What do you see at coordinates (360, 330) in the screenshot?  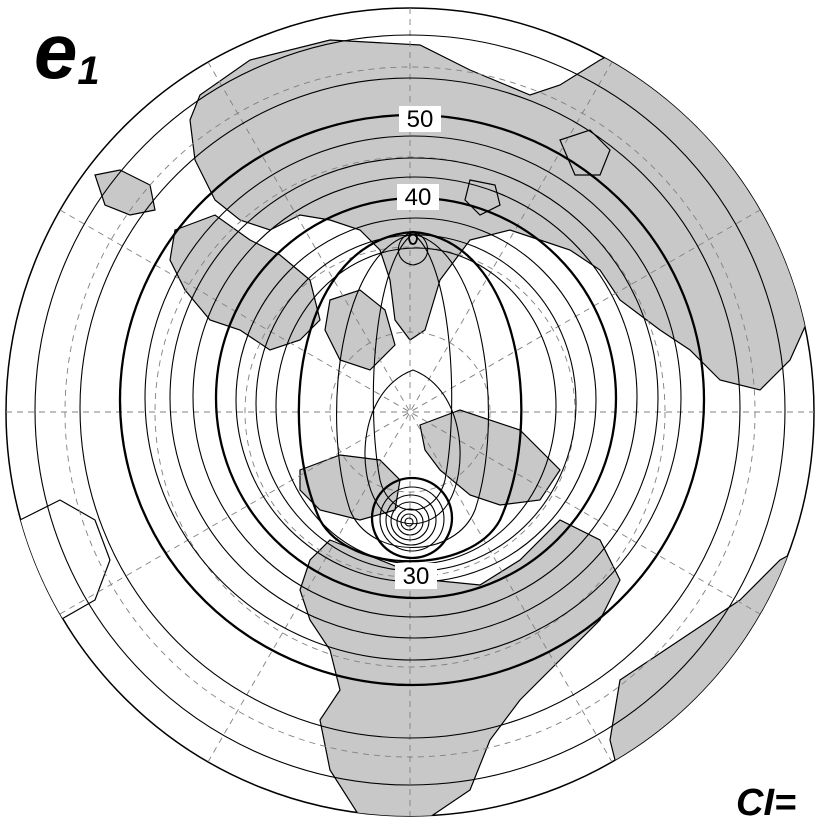 I see `land-scandinavia` at bounding box center [360, 330].